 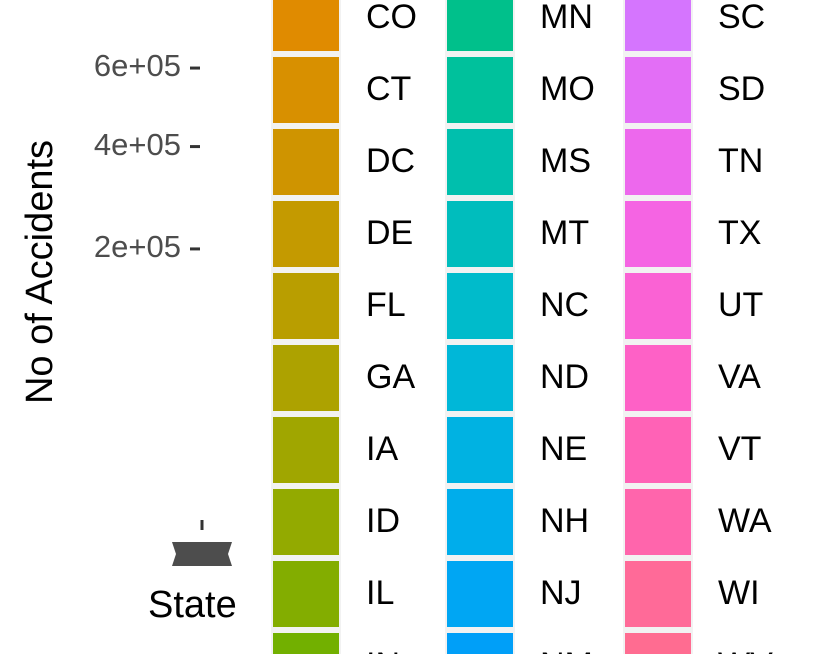 What do you see at coordinates (192, 605) in the screenshot?
I see `x-axis-title: State` at bounding box center [192, 605].